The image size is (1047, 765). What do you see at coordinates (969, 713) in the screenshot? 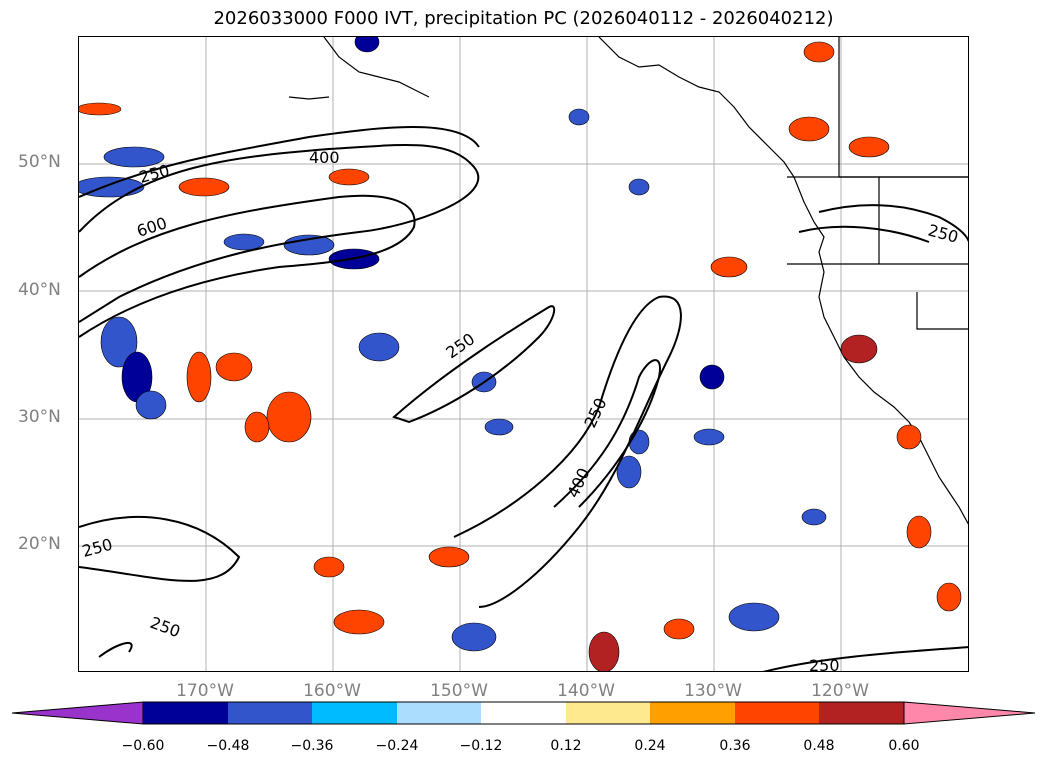
I see `colorbar-extend-right` at bounding box center [969, 713].